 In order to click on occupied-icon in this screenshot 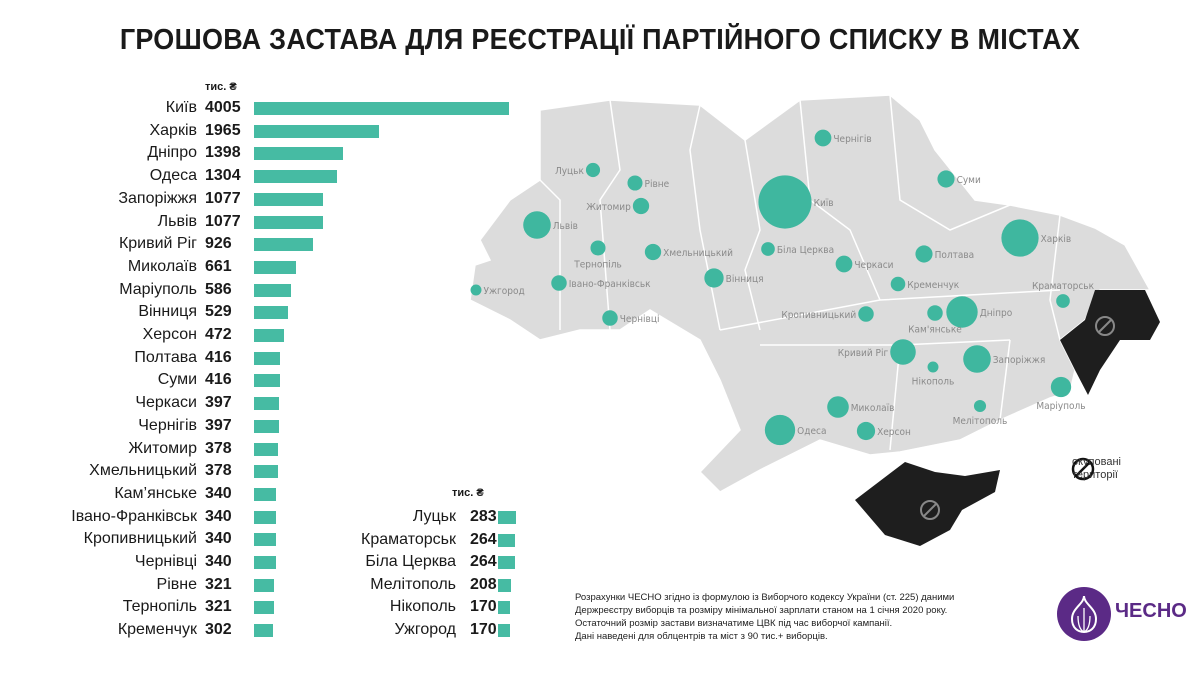, I will do `click(1017, 418)`.